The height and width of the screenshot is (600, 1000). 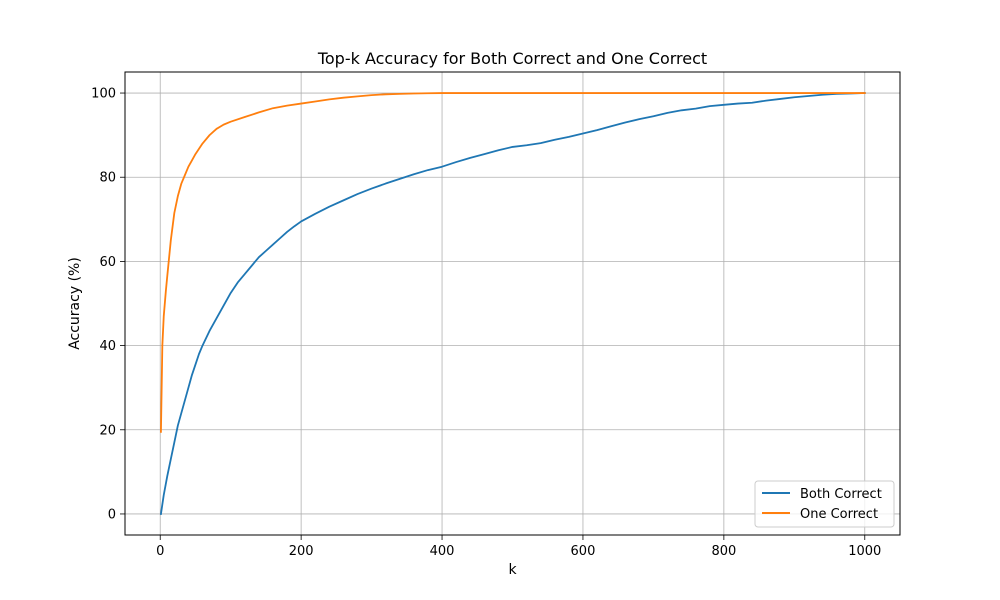 I want to click on y-tick-label: 0, so click(x=112, y=514).